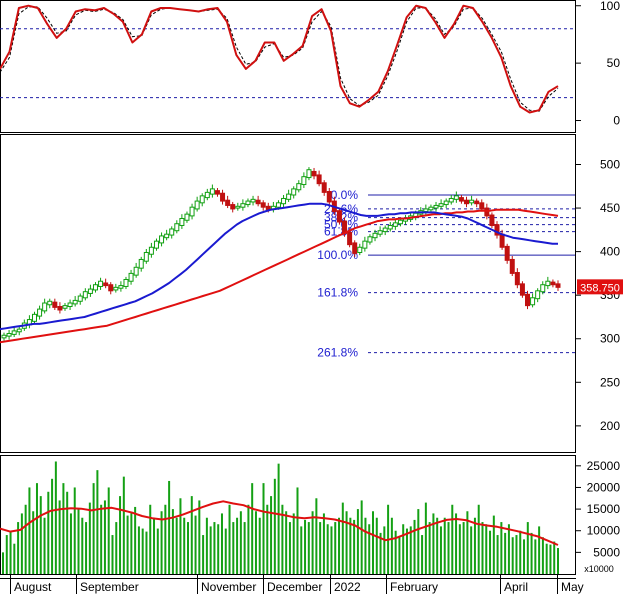  What do you see at coordinates (606, 552) in the screenshot?
I see `volume-ytick-label: 5000` at bounding box center [606, 552].